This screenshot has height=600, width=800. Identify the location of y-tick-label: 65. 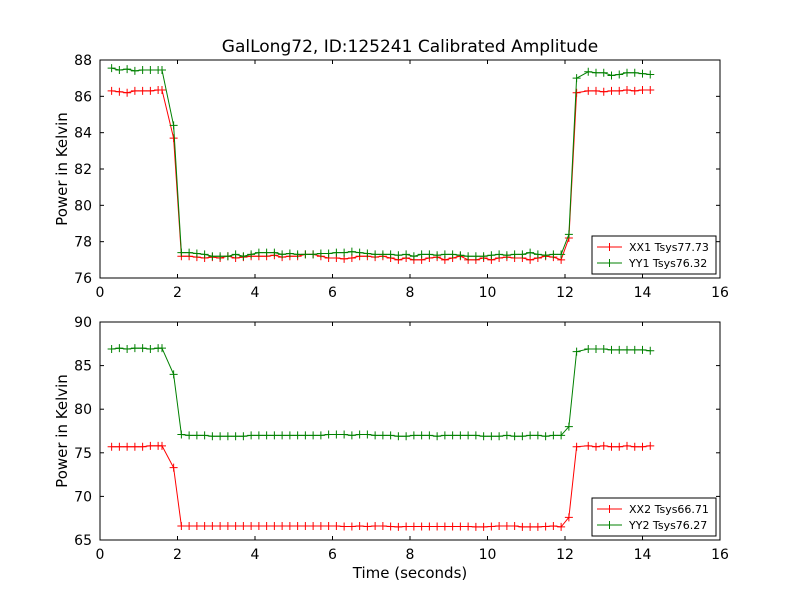
(83, 541).